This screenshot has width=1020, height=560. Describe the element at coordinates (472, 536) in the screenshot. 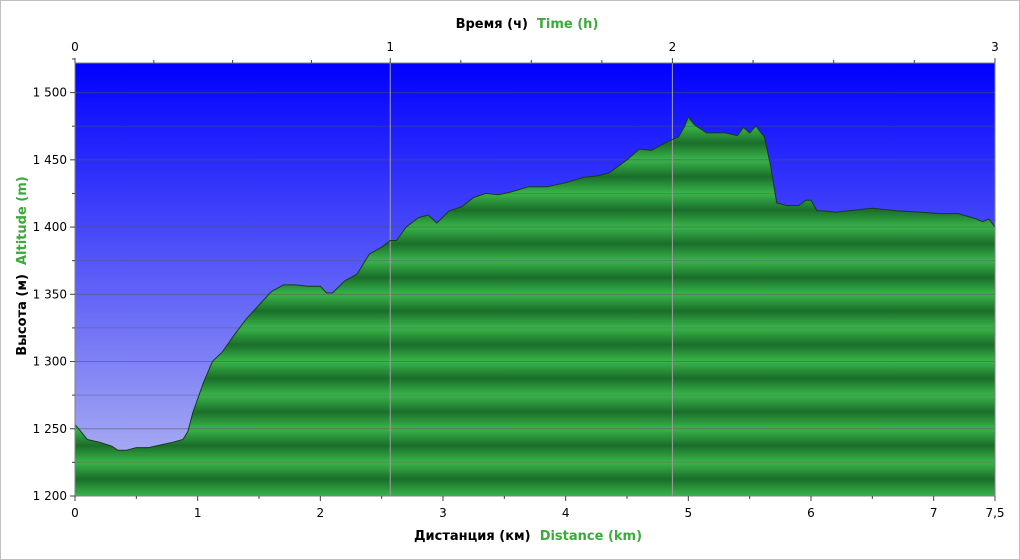

I see `distance-axis-title-ru: Дистанция (км)` at that location.